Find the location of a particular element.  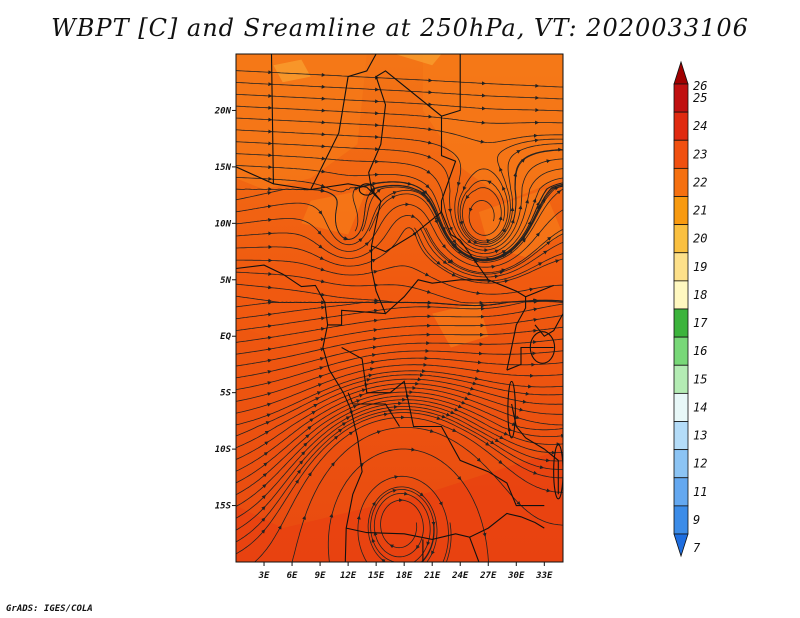

colorbar-label: 7 is located at coordinates (697, 548).